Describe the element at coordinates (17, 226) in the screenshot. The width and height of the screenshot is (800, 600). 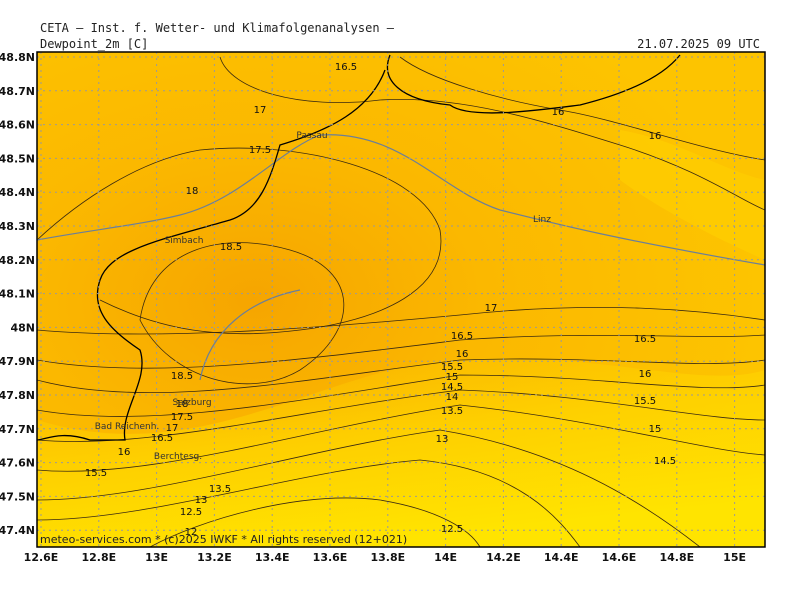
I see `lat-tick-label: 48.3N` at that location.